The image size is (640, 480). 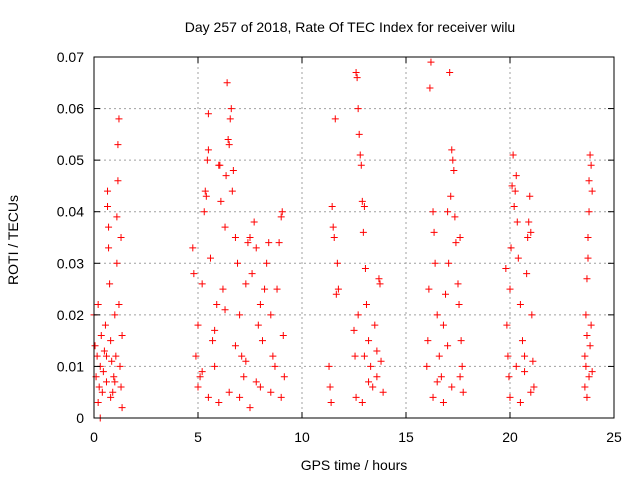 I want to click on x-tick-label: 20, so click(x=510, y=437).